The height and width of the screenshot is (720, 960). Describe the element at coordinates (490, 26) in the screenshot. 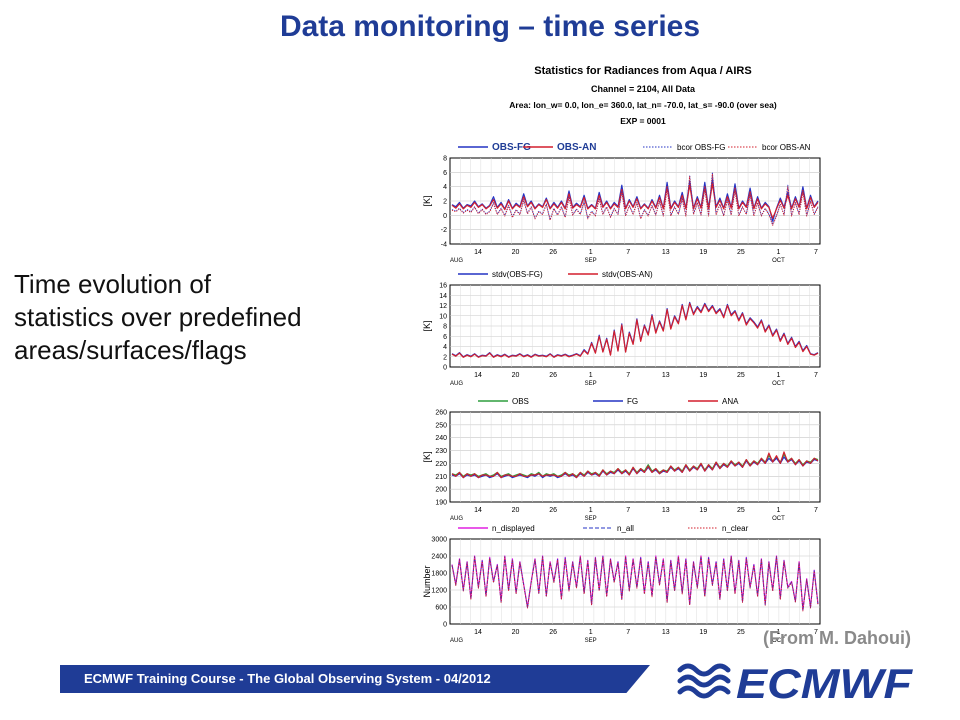

I see `slide-title: Data monitoring – time series` at that location.